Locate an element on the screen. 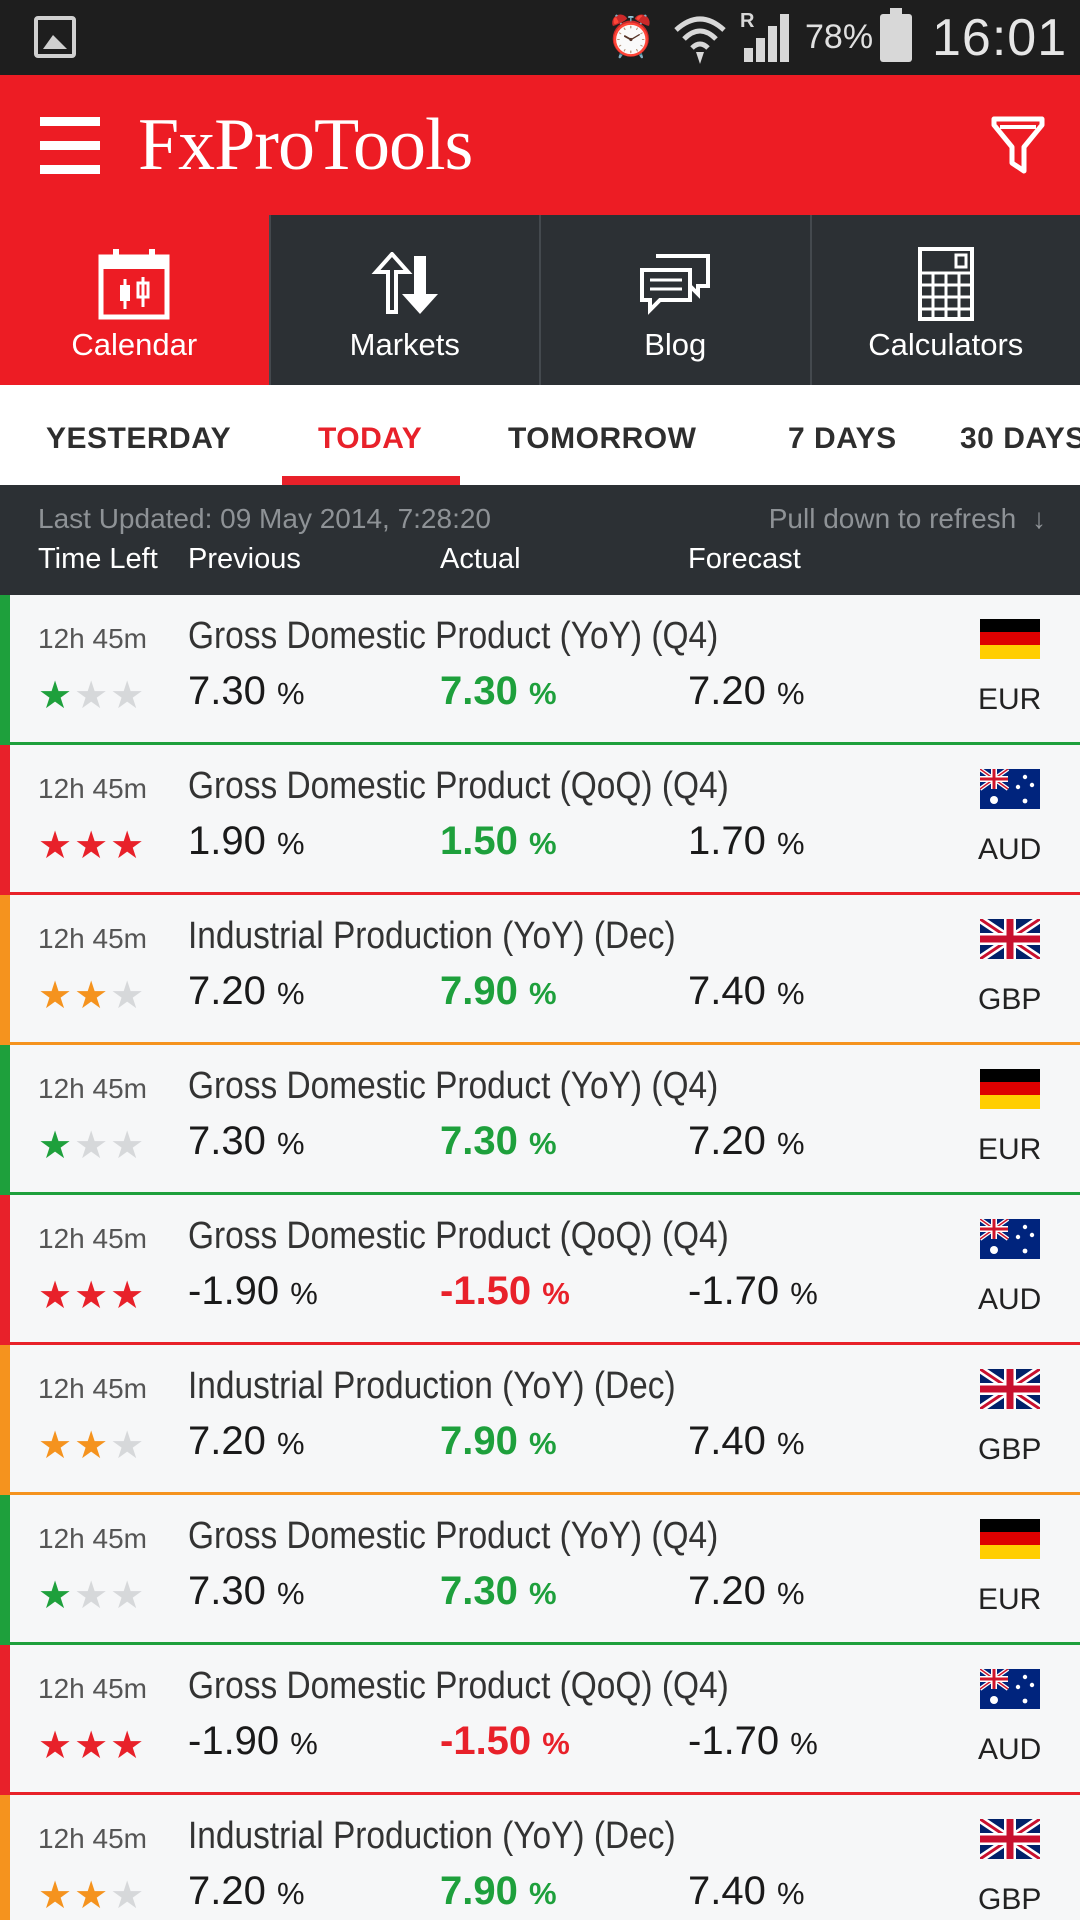 The height and width of the screenshot is (1920, 1080). event-title: Gross Domestic Product (QoQ) (Q4) is located at coordinates (458, 1686).